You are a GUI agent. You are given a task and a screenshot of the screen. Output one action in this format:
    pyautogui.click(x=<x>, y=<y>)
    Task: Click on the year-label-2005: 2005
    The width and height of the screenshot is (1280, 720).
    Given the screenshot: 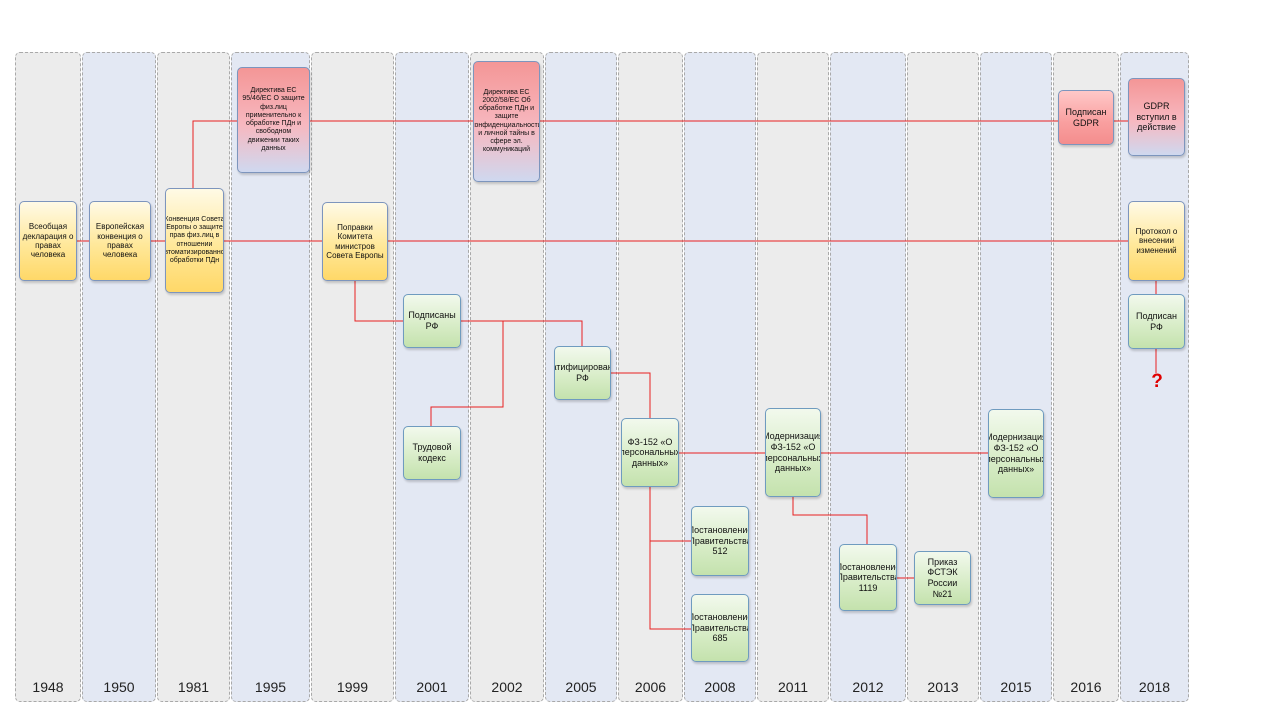 What is the action you would take?
    pyautogui.click(x=581, y=687)
    